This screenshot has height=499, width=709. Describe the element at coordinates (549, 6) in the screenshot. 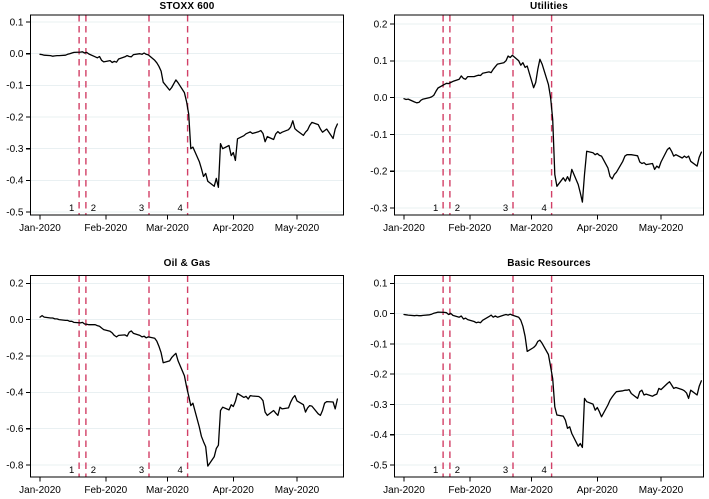

I see `panel-title-utilities: Utilities` at that location.